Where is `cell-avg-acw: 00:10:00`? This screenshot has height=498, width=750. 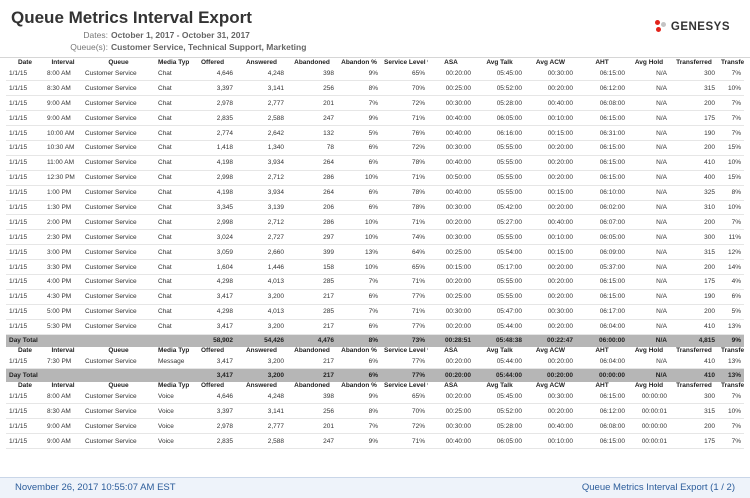 cell-avg-acw: 00:10:00 is located at coordinates (560, 118).